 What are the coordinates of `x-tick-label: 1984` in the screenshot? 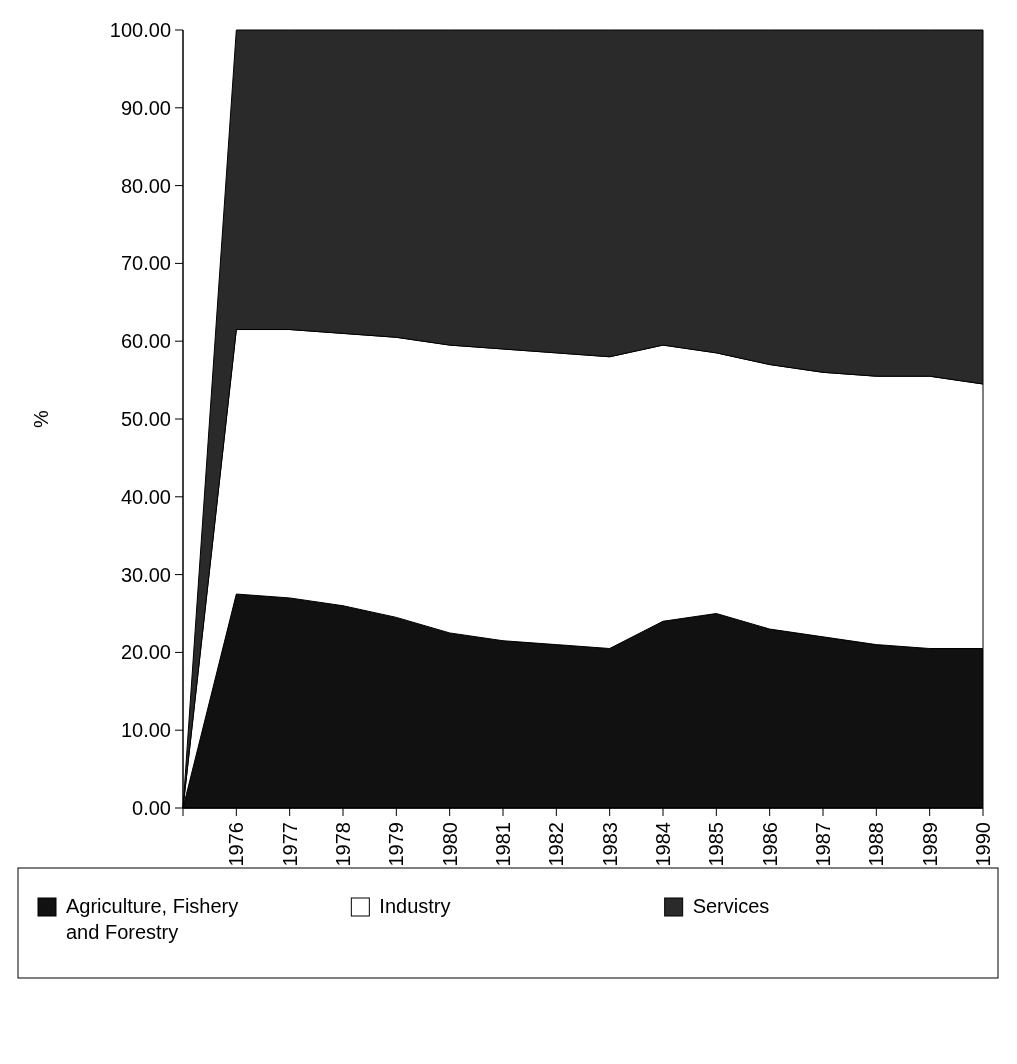 It's located at (663, 844).